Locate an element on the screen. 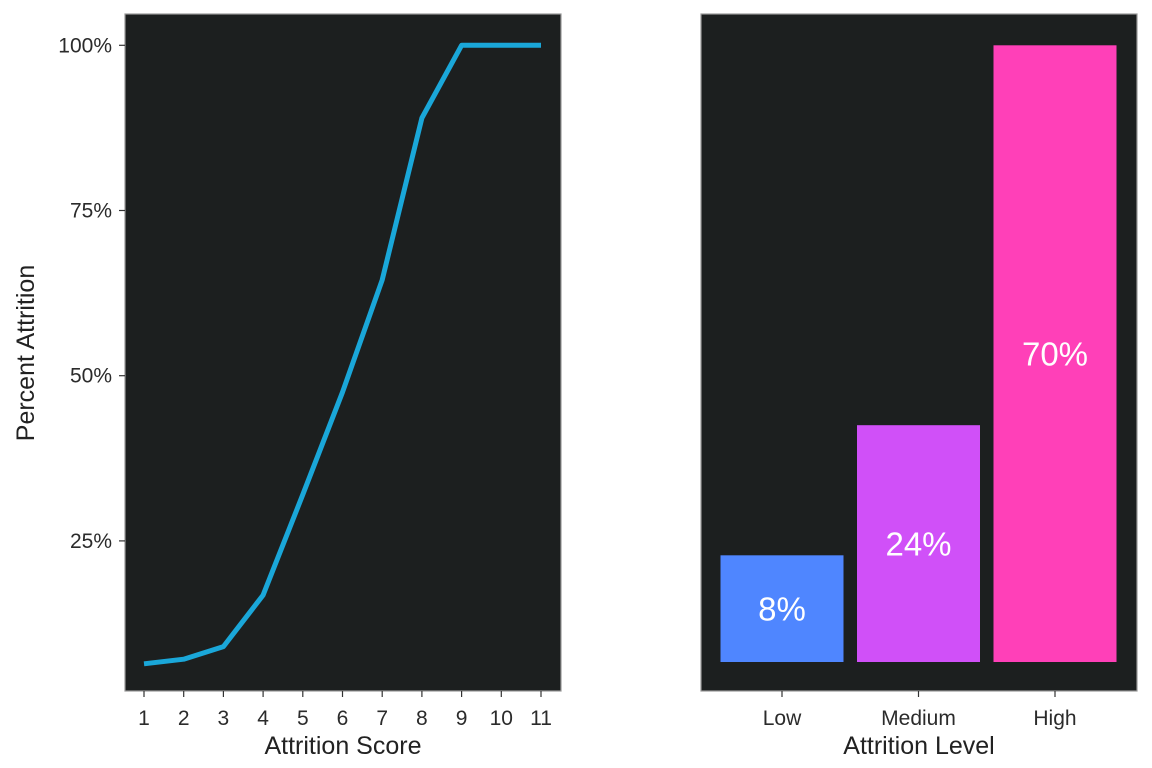 This screenshot has height=768, width=1152. line-x-axis: 1 2 3 4 5 6 7 8 9 10 11 is located at coordinates (345, 710).